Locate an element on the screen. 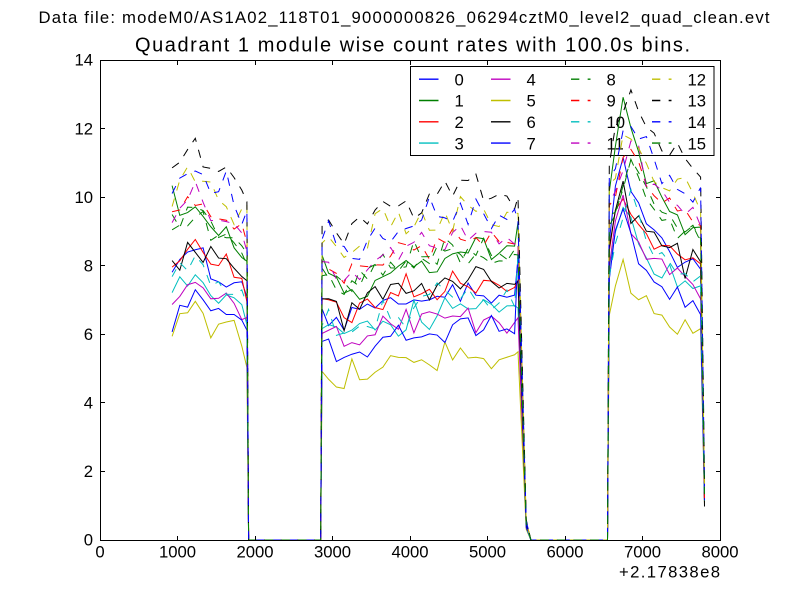 Image resolution: width=800 pixels, height=605 pixels. svg-text: 7000 is located at coordinates (642, 552).